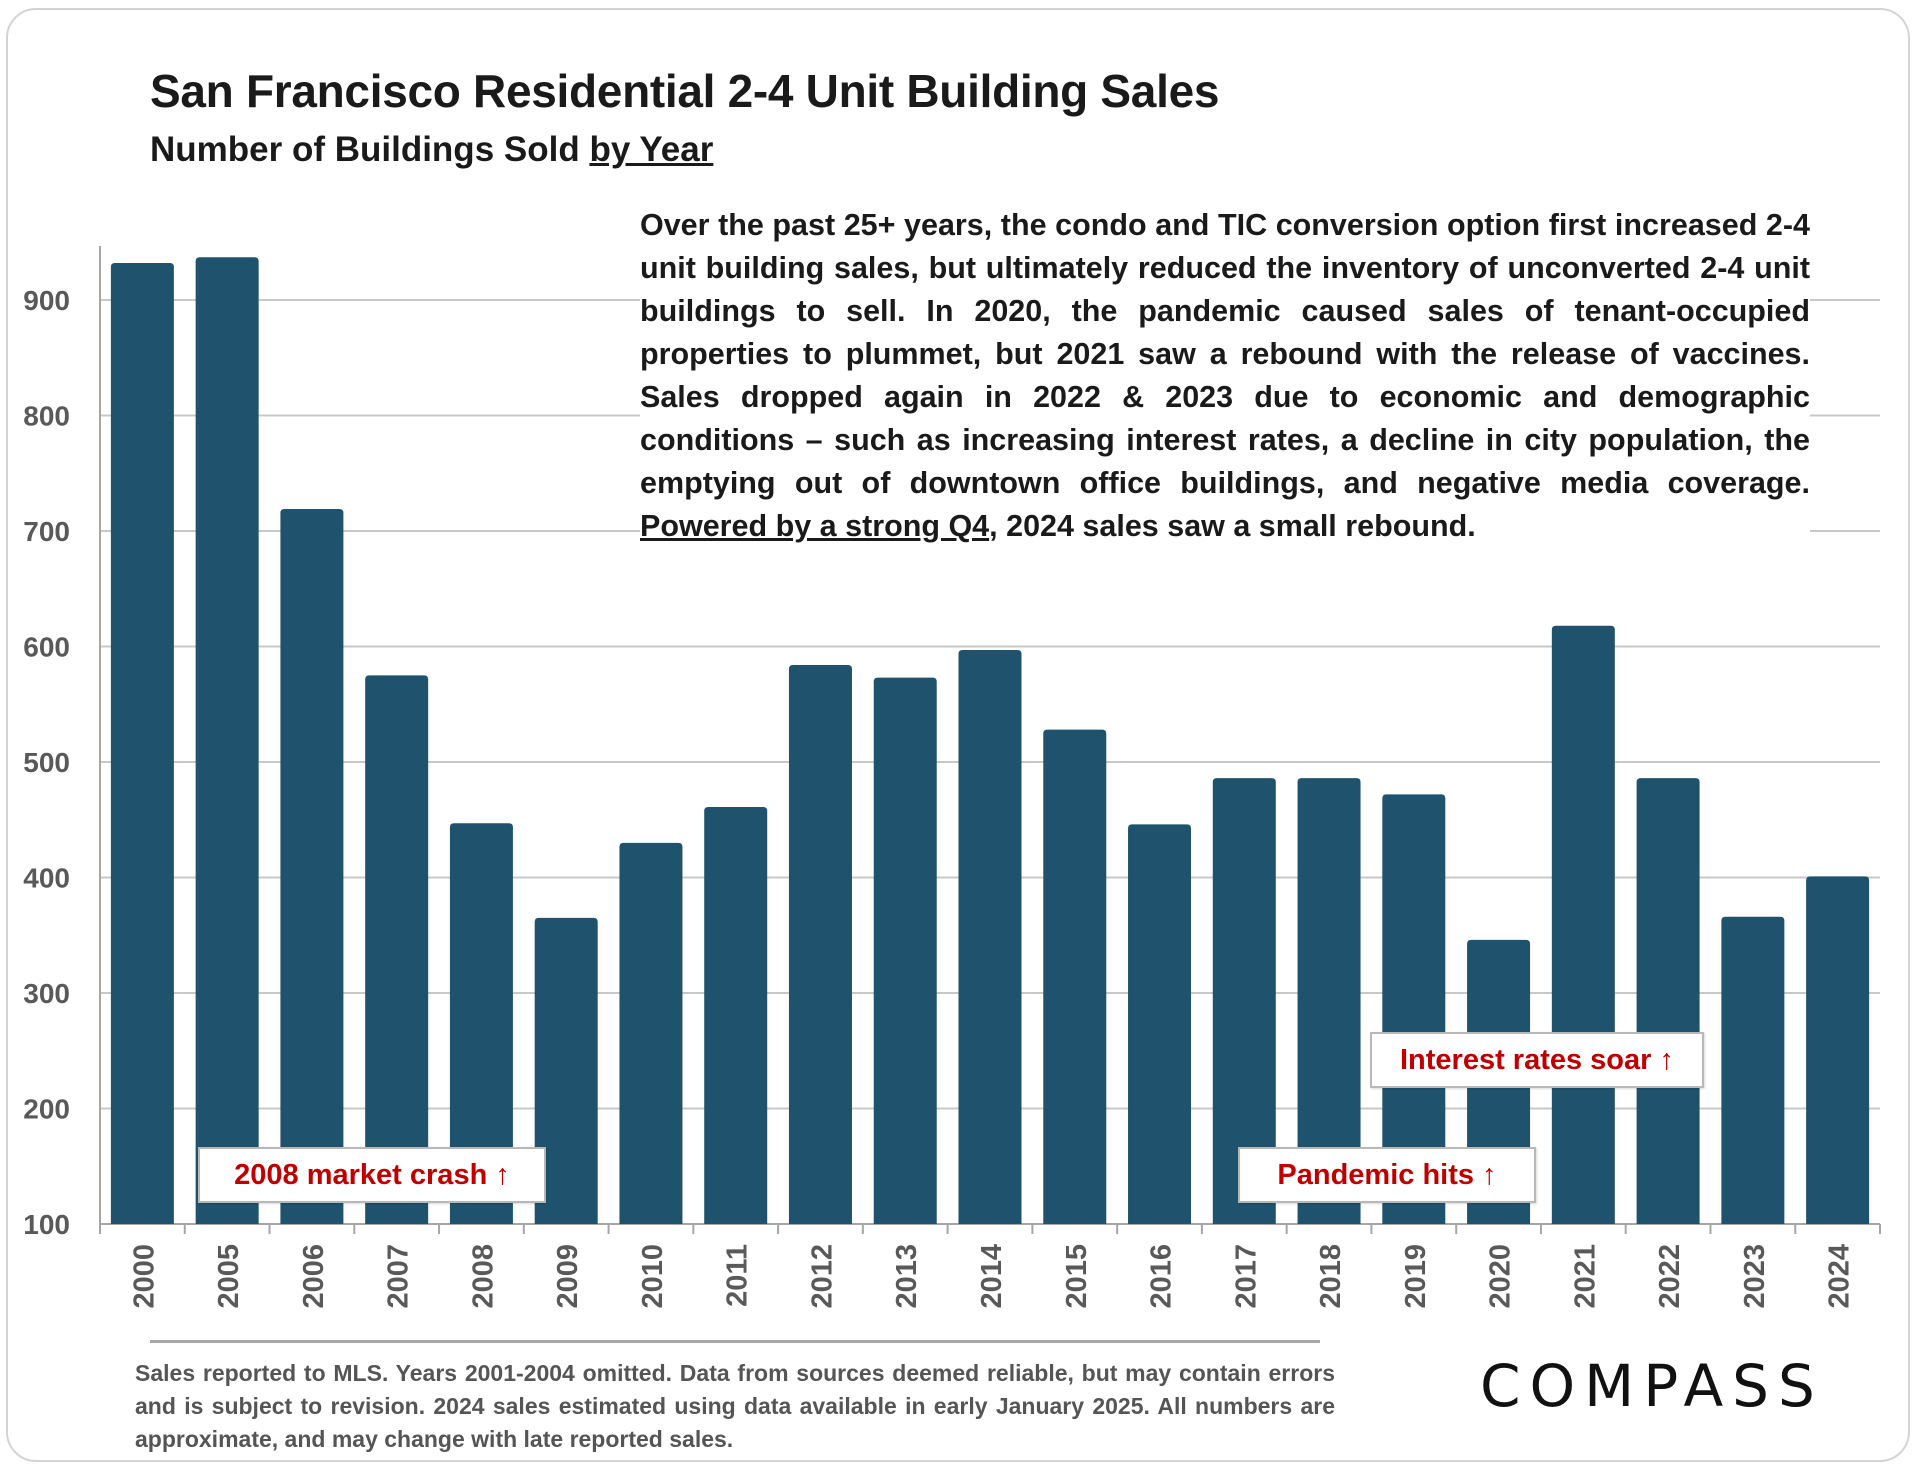 The width and height of the screenshot is (1920, 1478). Describe the element at coordinates (46, 1109) in the screenshot. I see `y-tick-label: 200` at that location.